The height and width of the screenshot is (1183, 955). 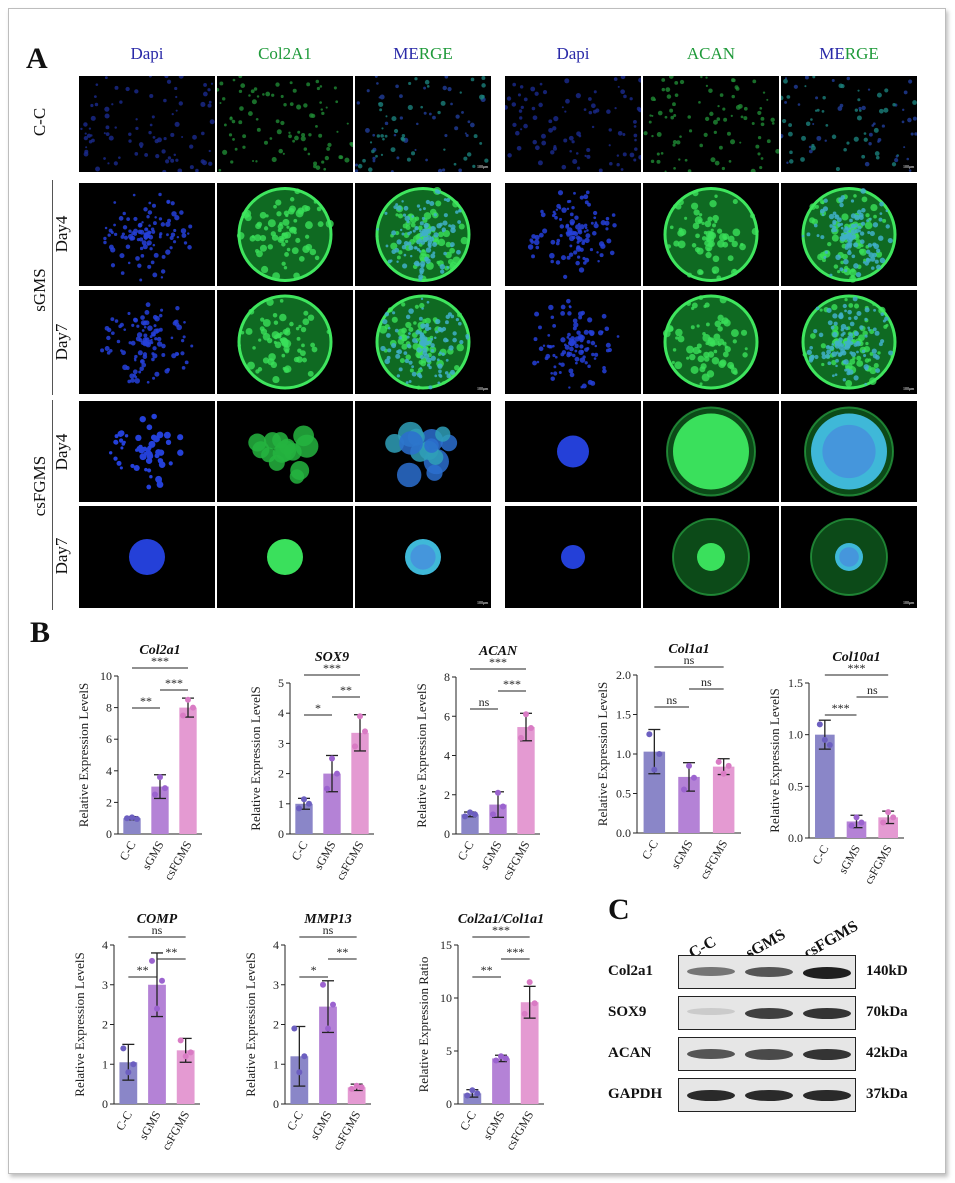 I want to click on y-tick-label: 6, so click(x=109, y=739).